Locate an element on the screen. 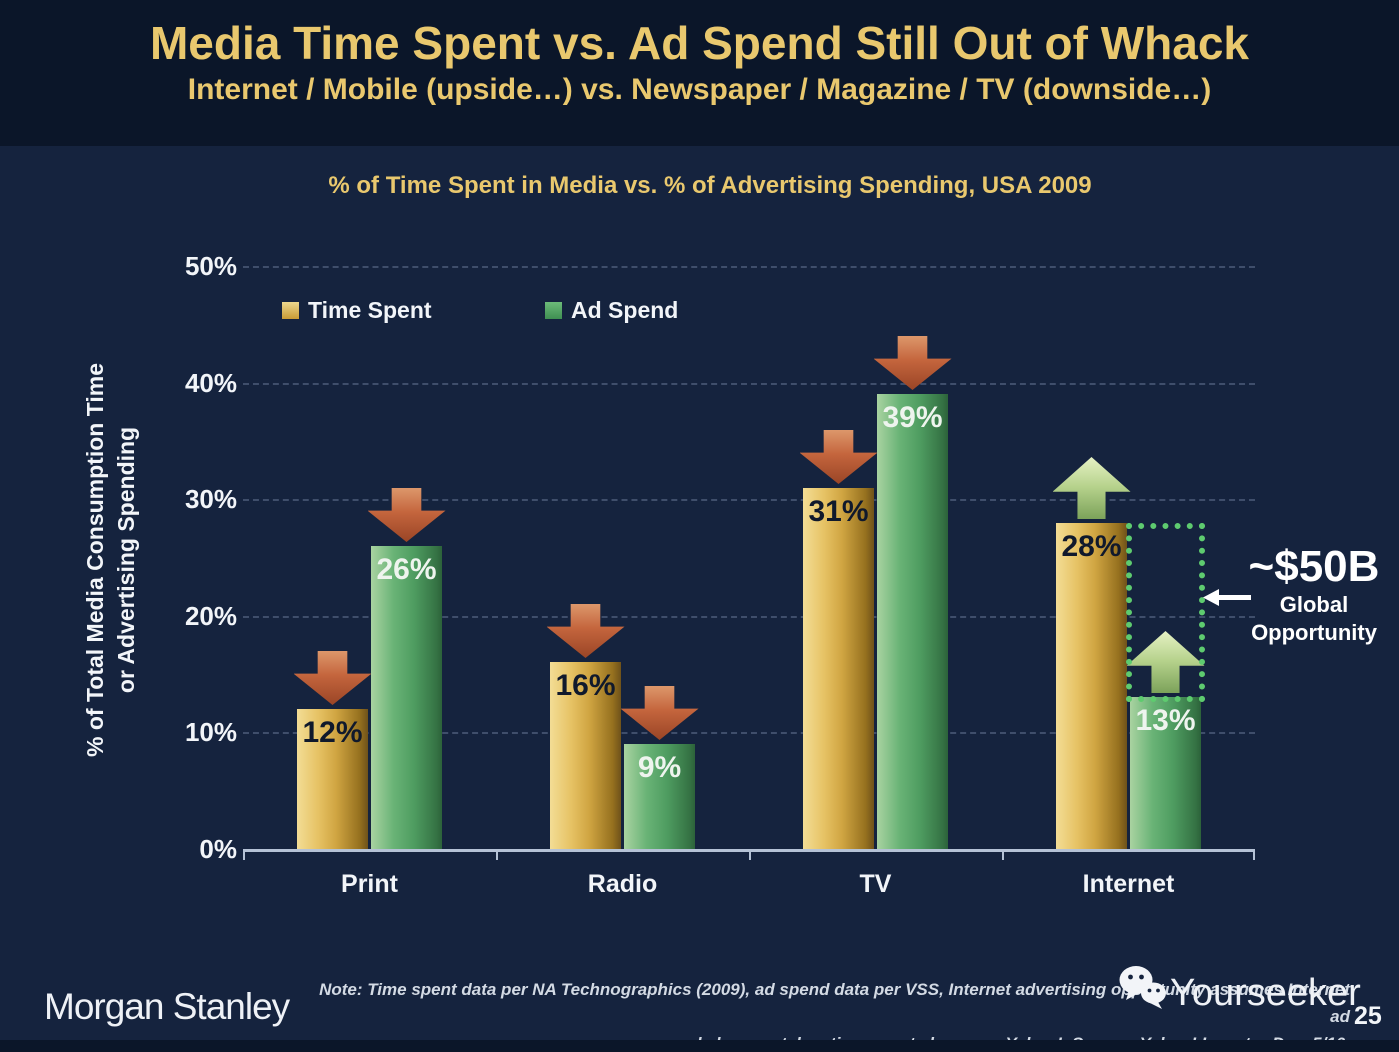  y-tick-50: 50% is located at coordinates (210, 266).